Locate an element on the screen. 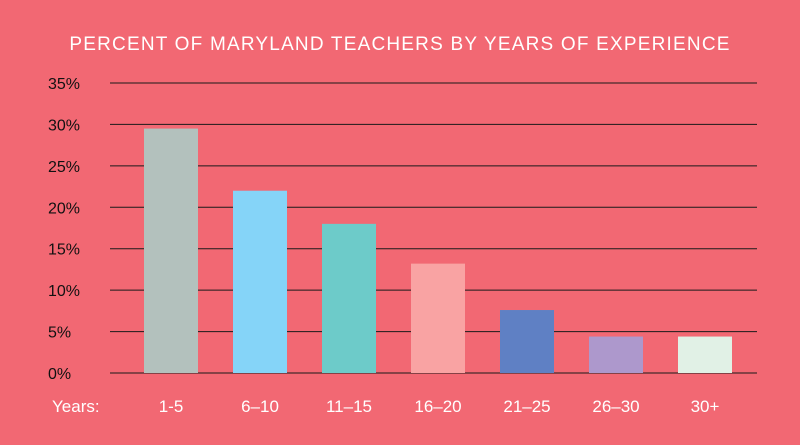  y-tick-label: 20% is located at coordinates (64, 208).